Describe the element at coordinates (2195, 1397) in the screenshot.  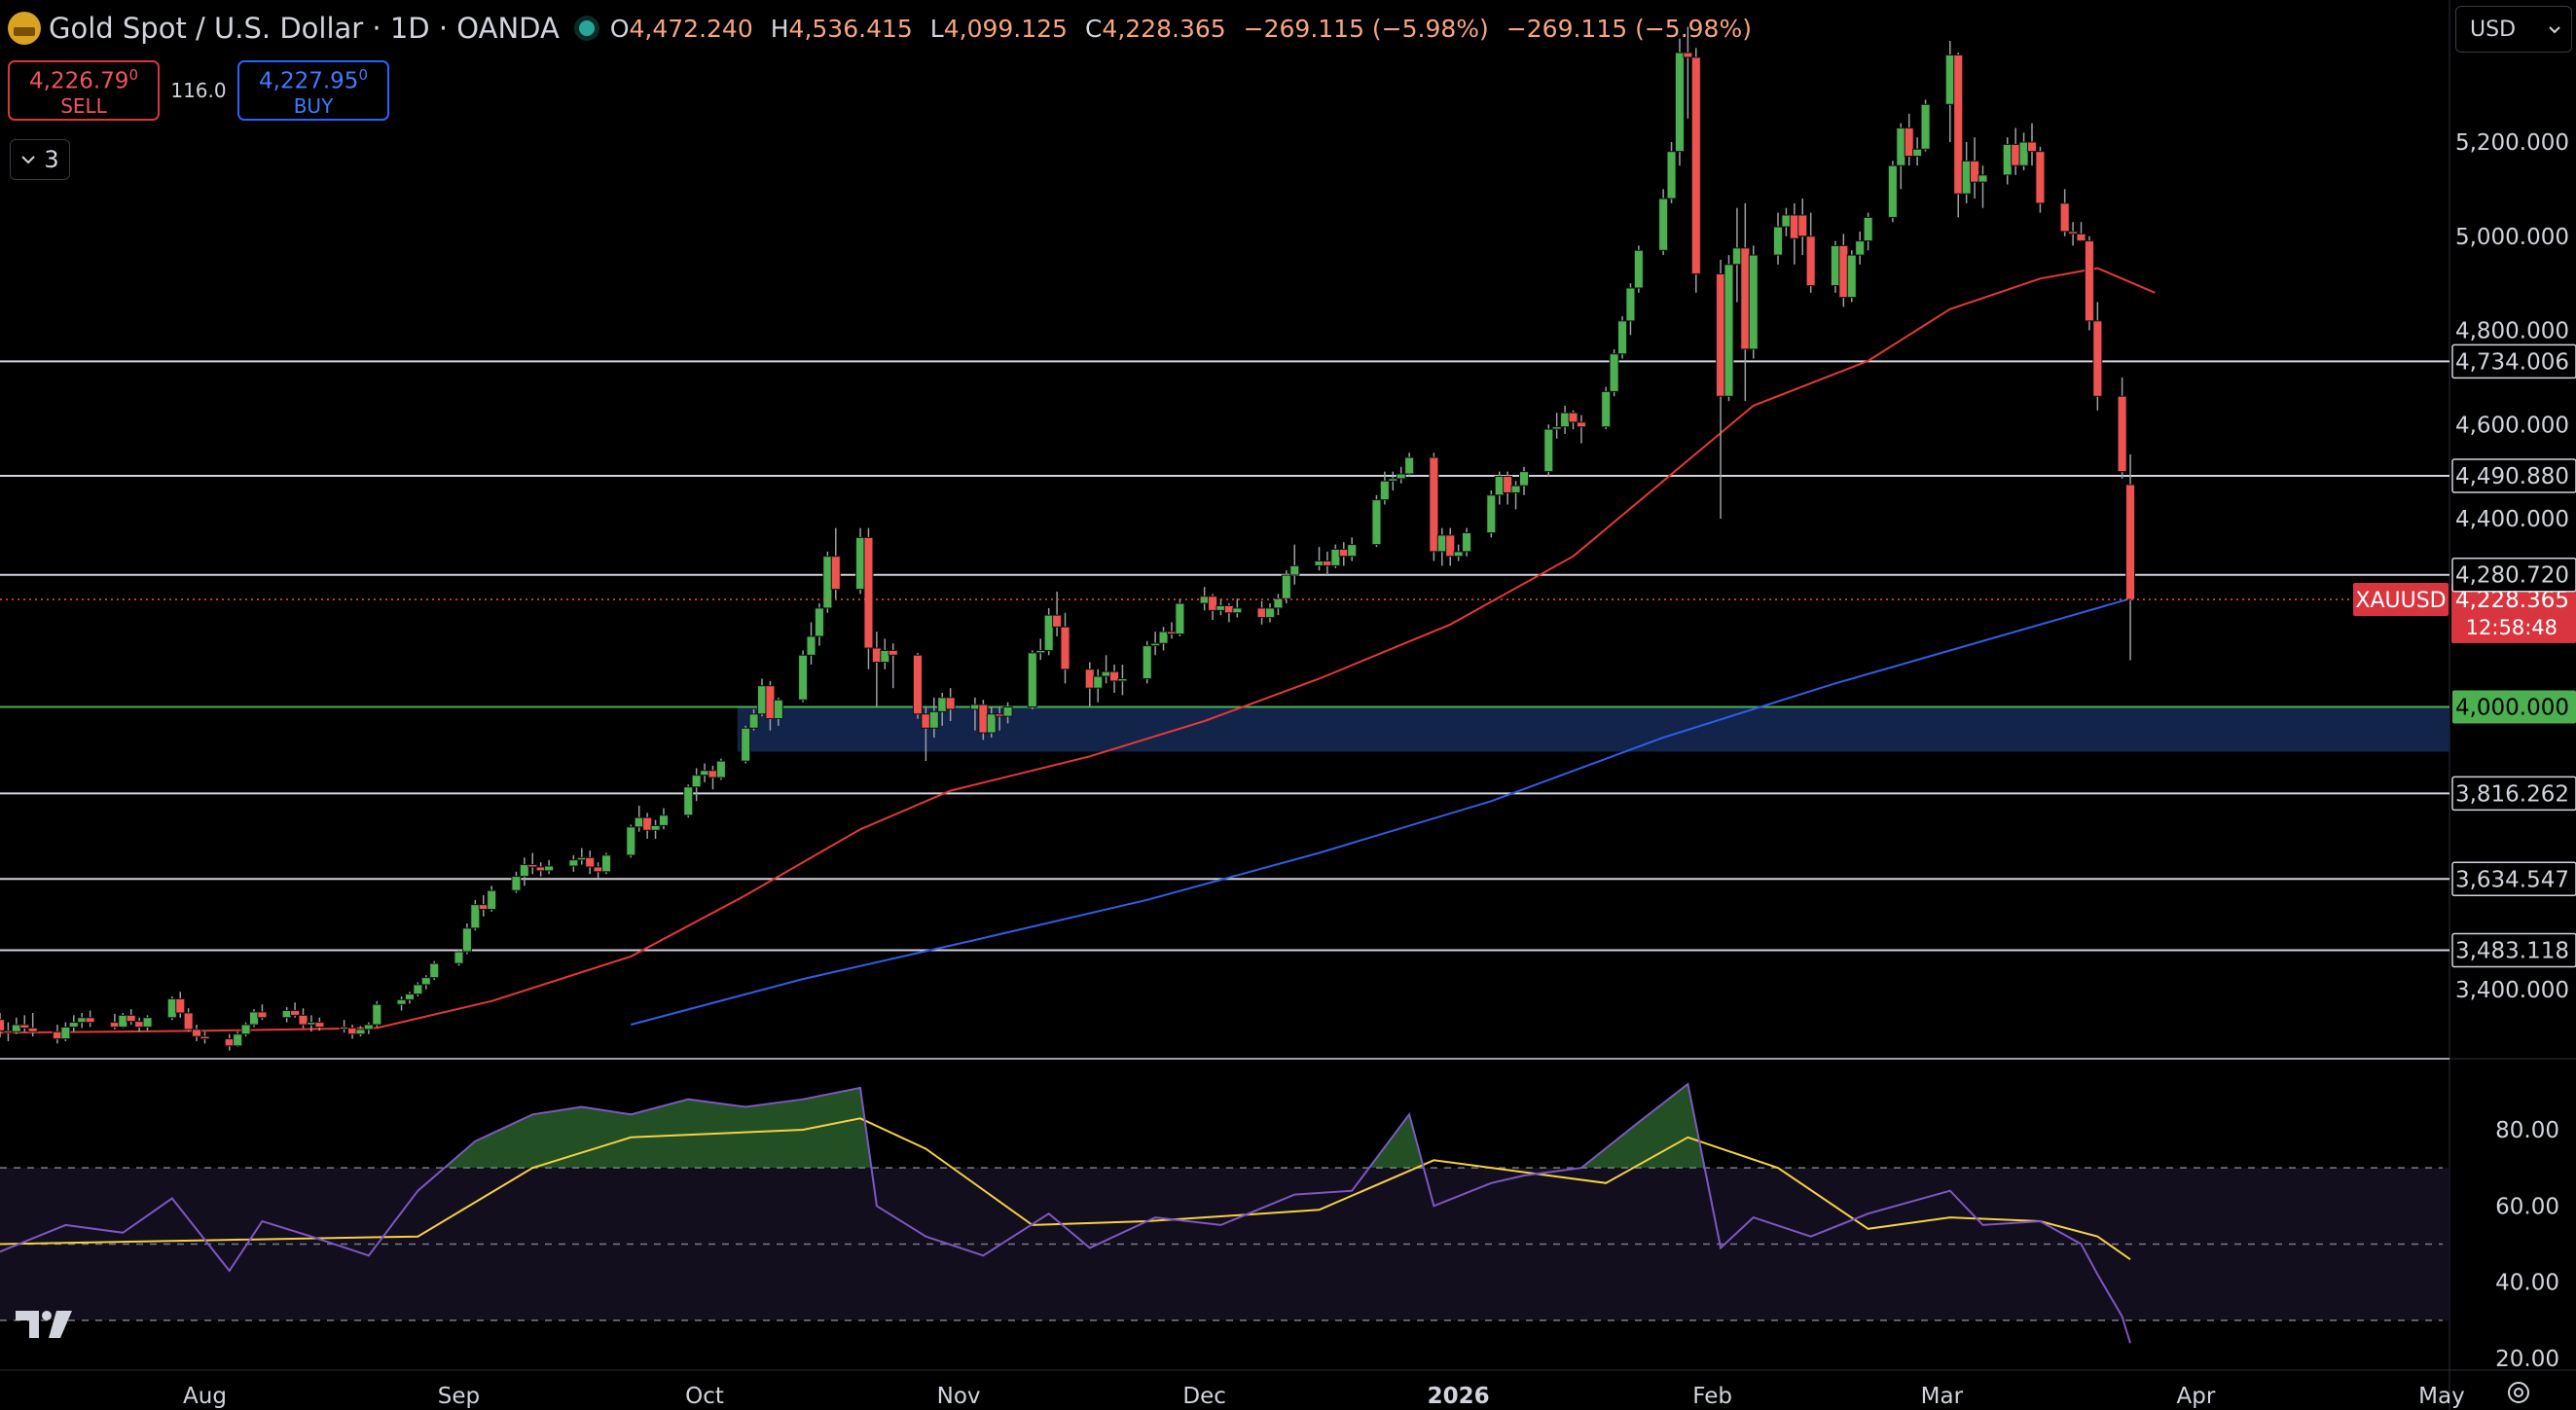
I see `time-tick-label: Apr` at that location.